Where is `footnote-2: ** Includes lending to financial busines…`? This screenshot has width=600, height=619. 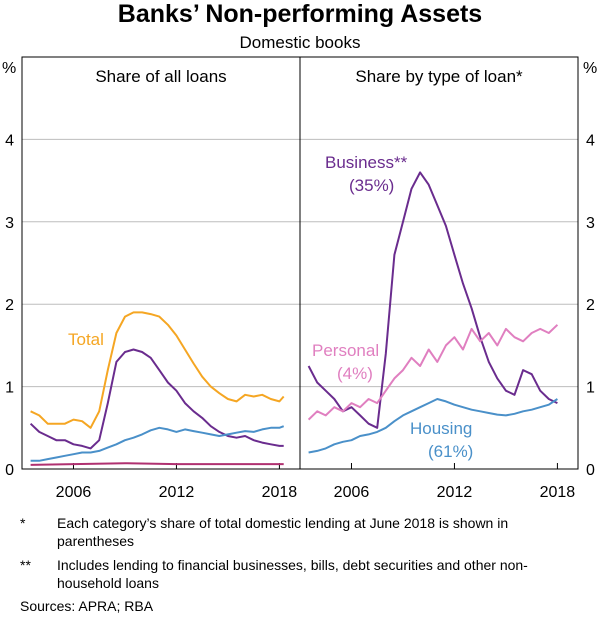 footnote-2: ** Includes lending to financial busines… is located at coordinates (305, 574).